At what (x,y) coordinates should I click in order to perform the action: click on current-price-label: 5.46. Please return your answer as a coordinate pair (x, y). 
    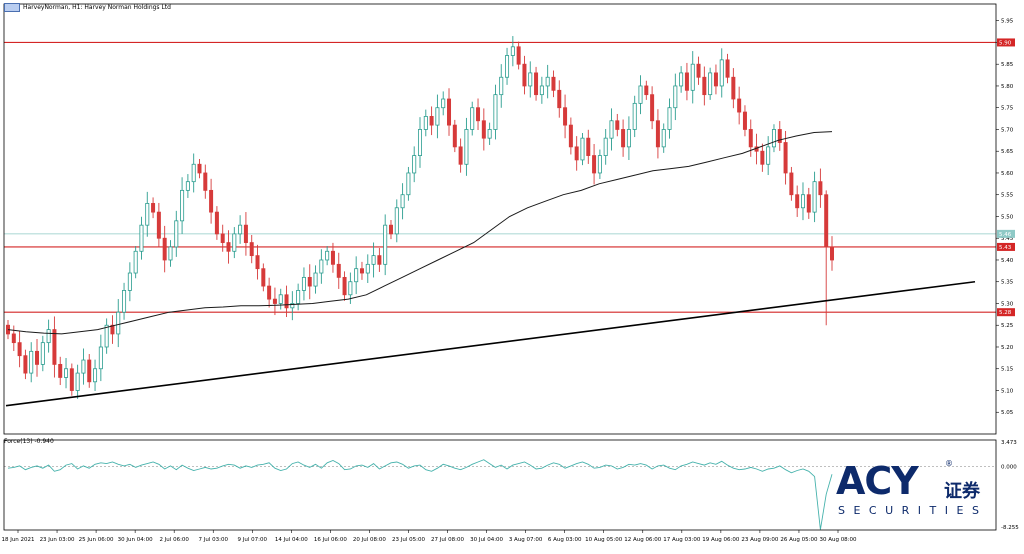
    Looking at the image, I should click on (1005, 235).